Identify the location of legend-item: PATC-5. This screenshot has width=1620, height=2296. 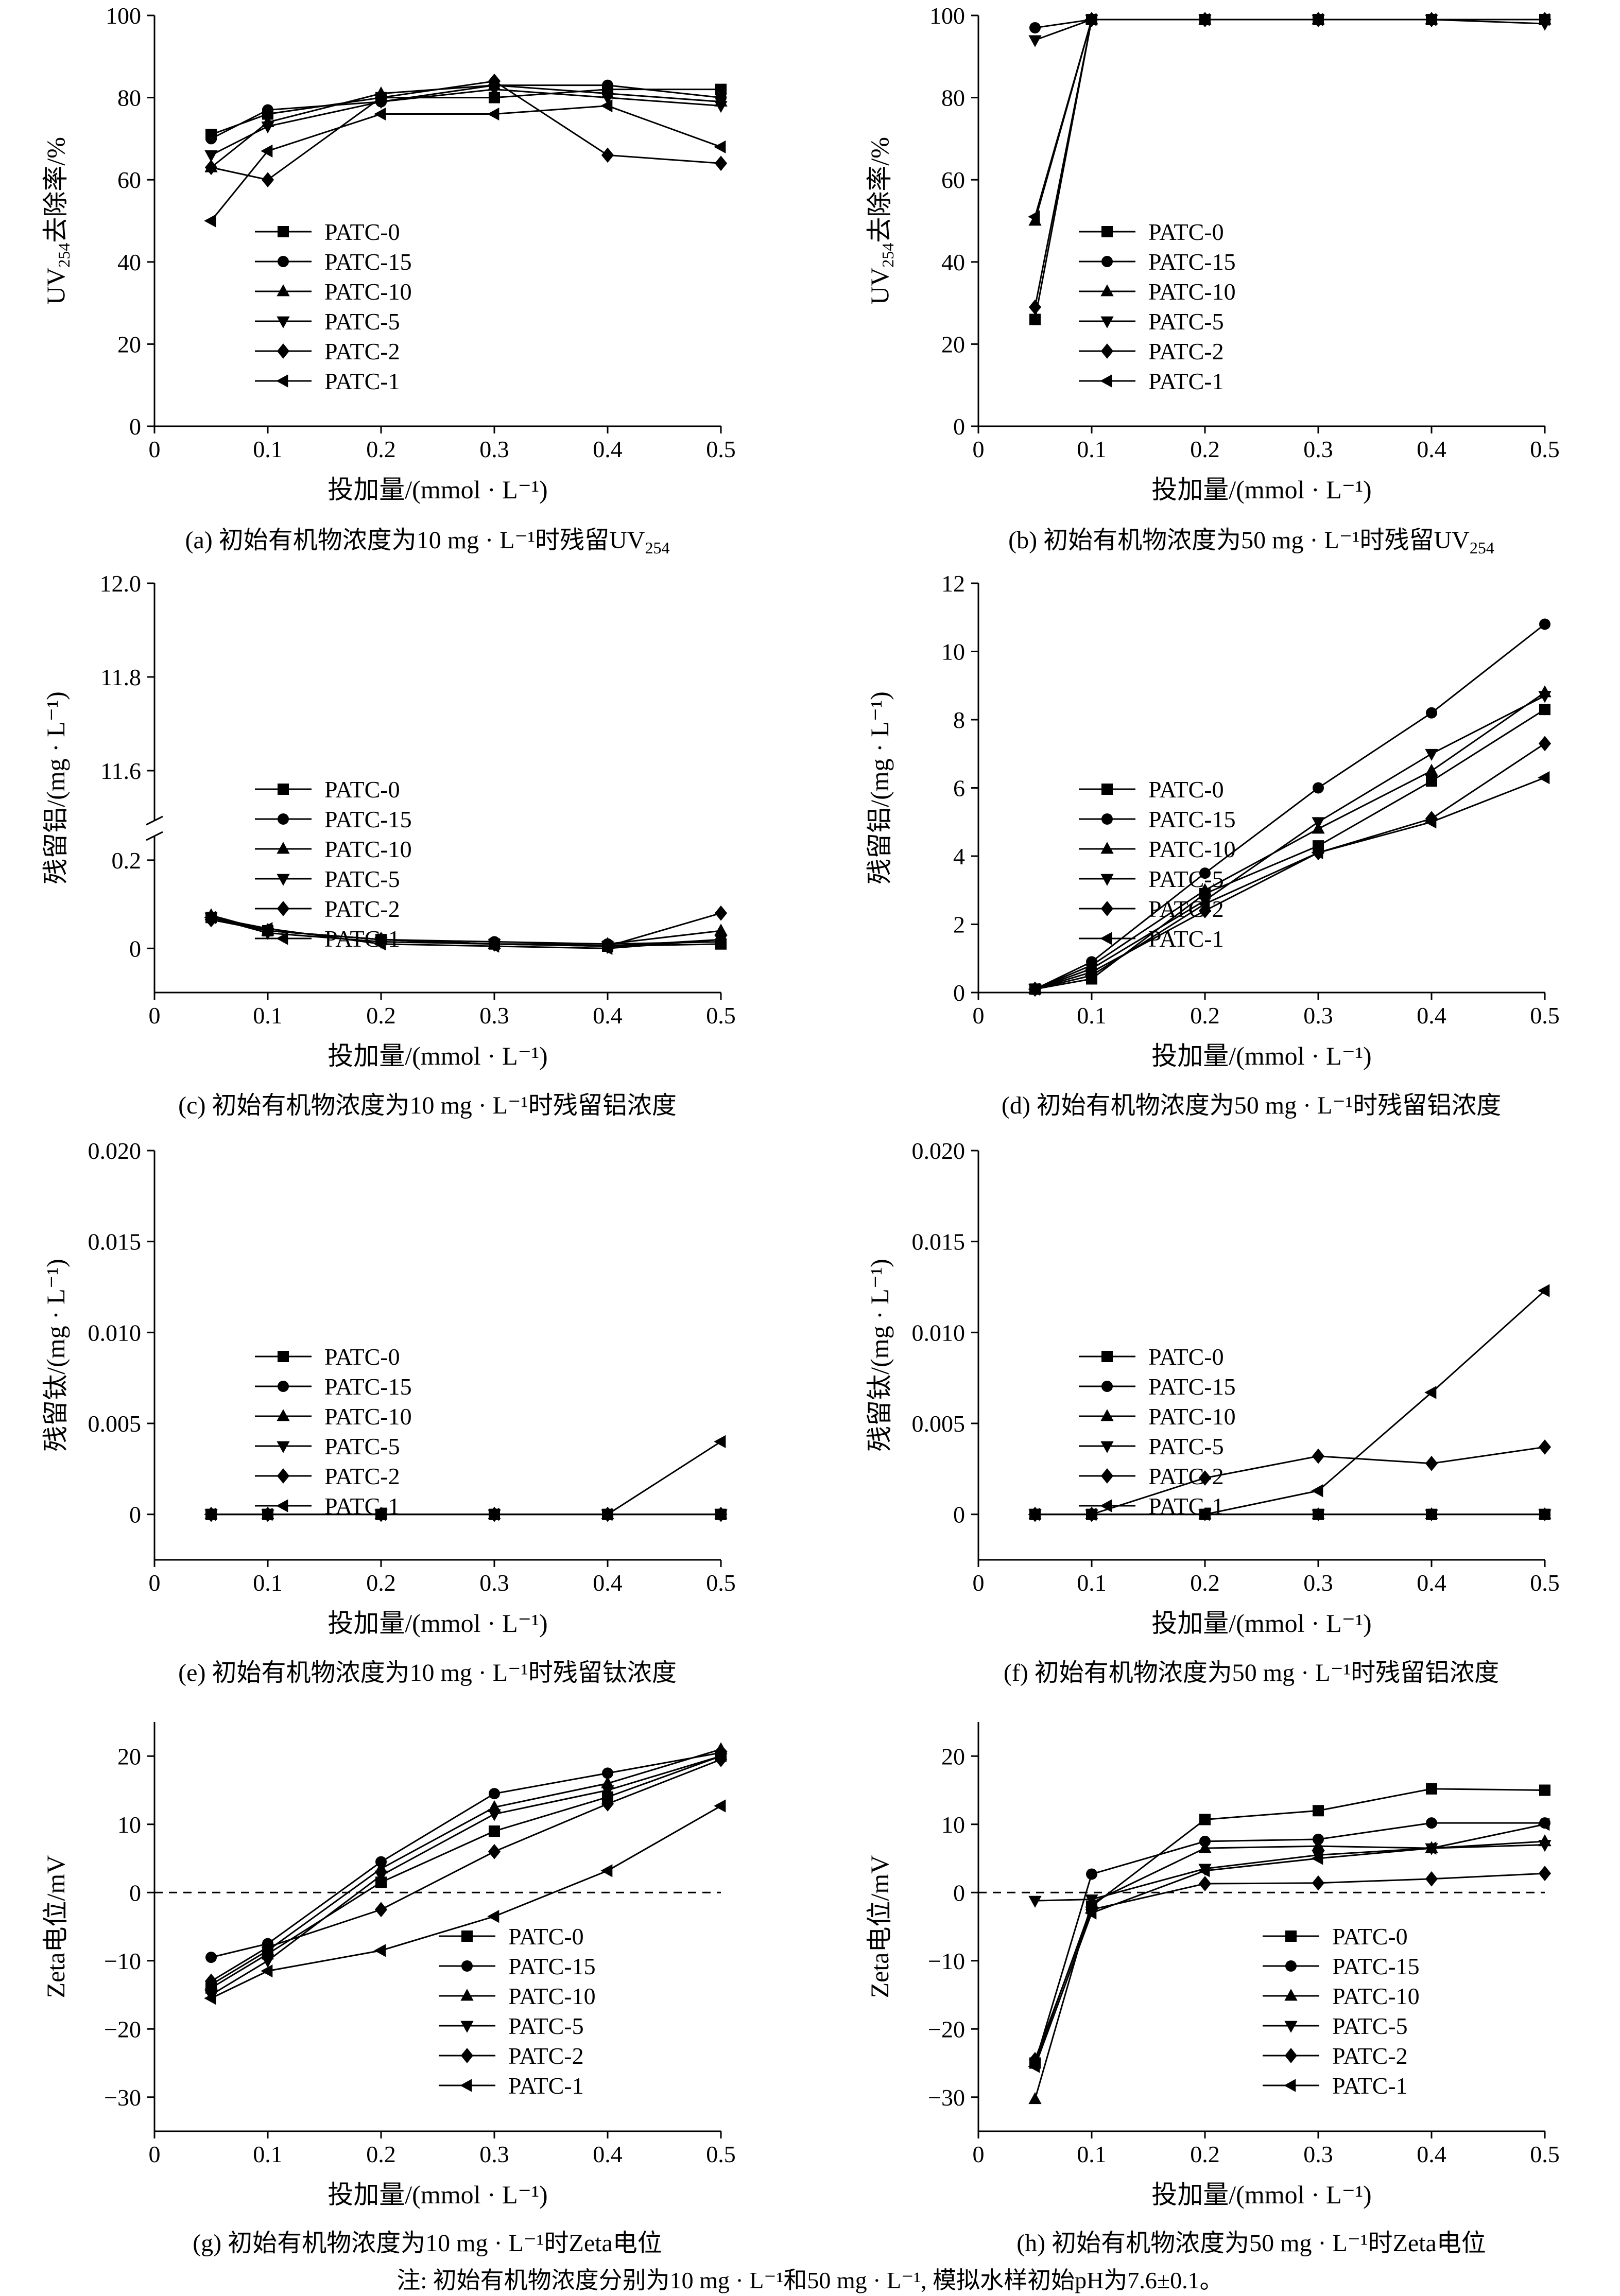
(1336, 2026).